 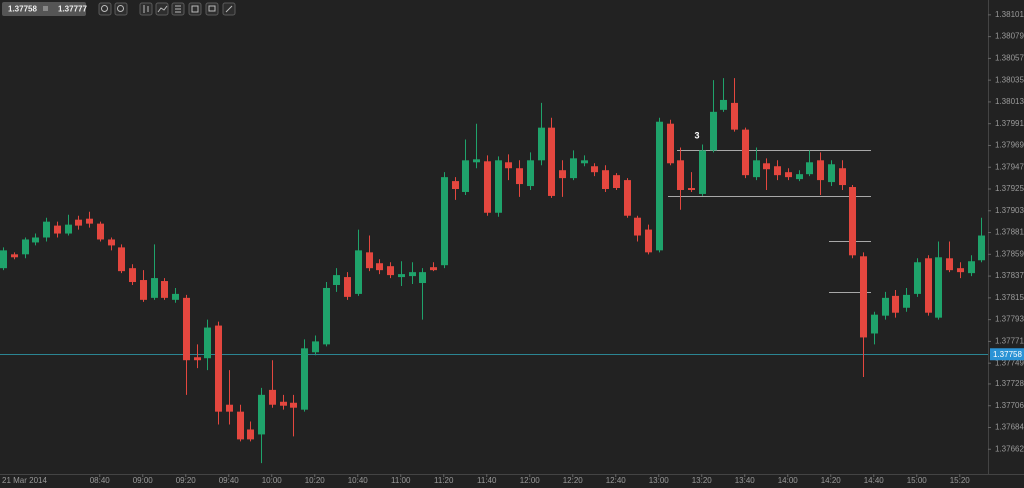 I want to click on annotation: 3, so click(x=696, y=135).